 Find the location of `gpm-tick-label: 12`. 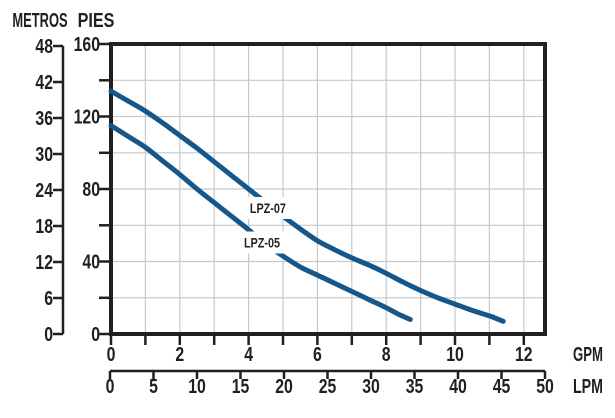

gpm-tick-label: 12 is located at coordinates (524, 355).